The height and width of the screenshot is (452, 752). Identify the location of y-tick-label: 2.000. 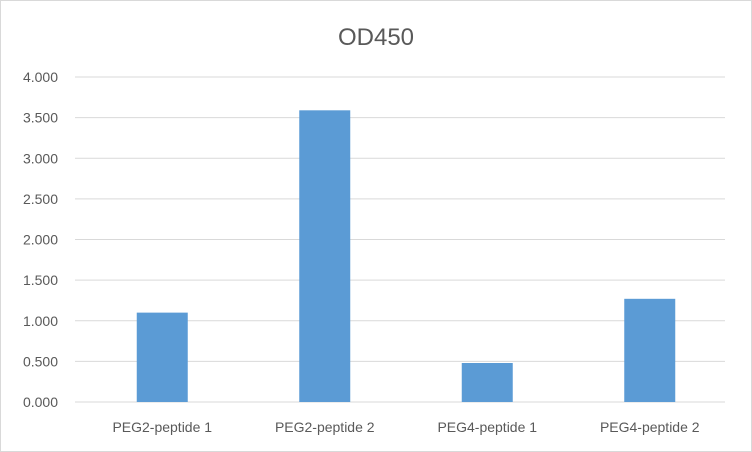
(40, 240).